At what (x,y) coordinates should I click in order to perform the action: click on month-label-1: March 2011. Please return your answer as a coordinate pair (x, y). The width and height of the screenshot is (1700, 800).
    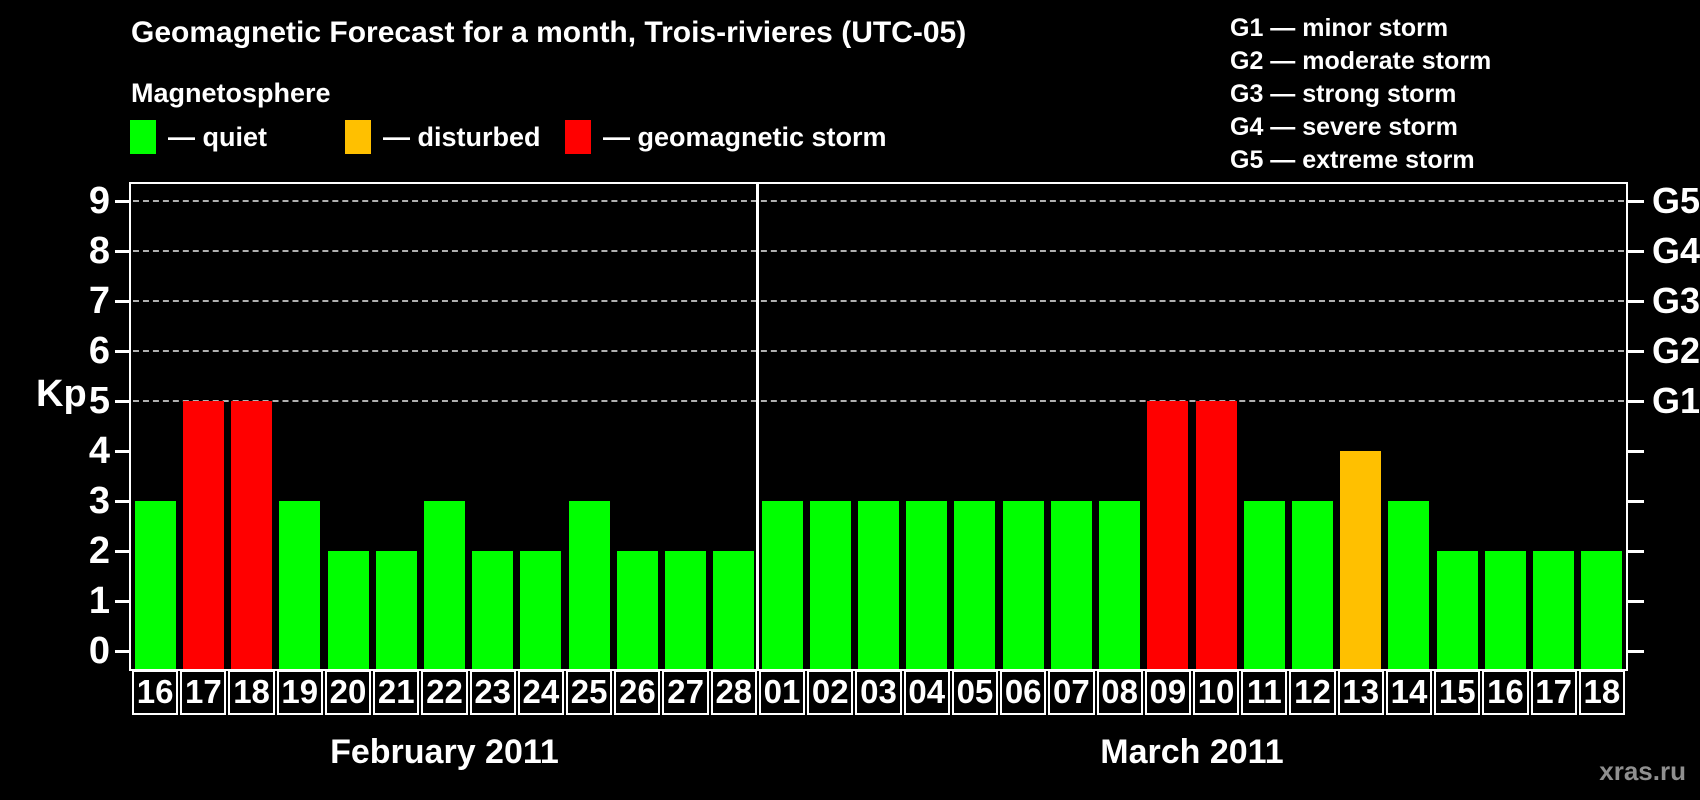
    Looking at the image, I should click on (1192, 752).